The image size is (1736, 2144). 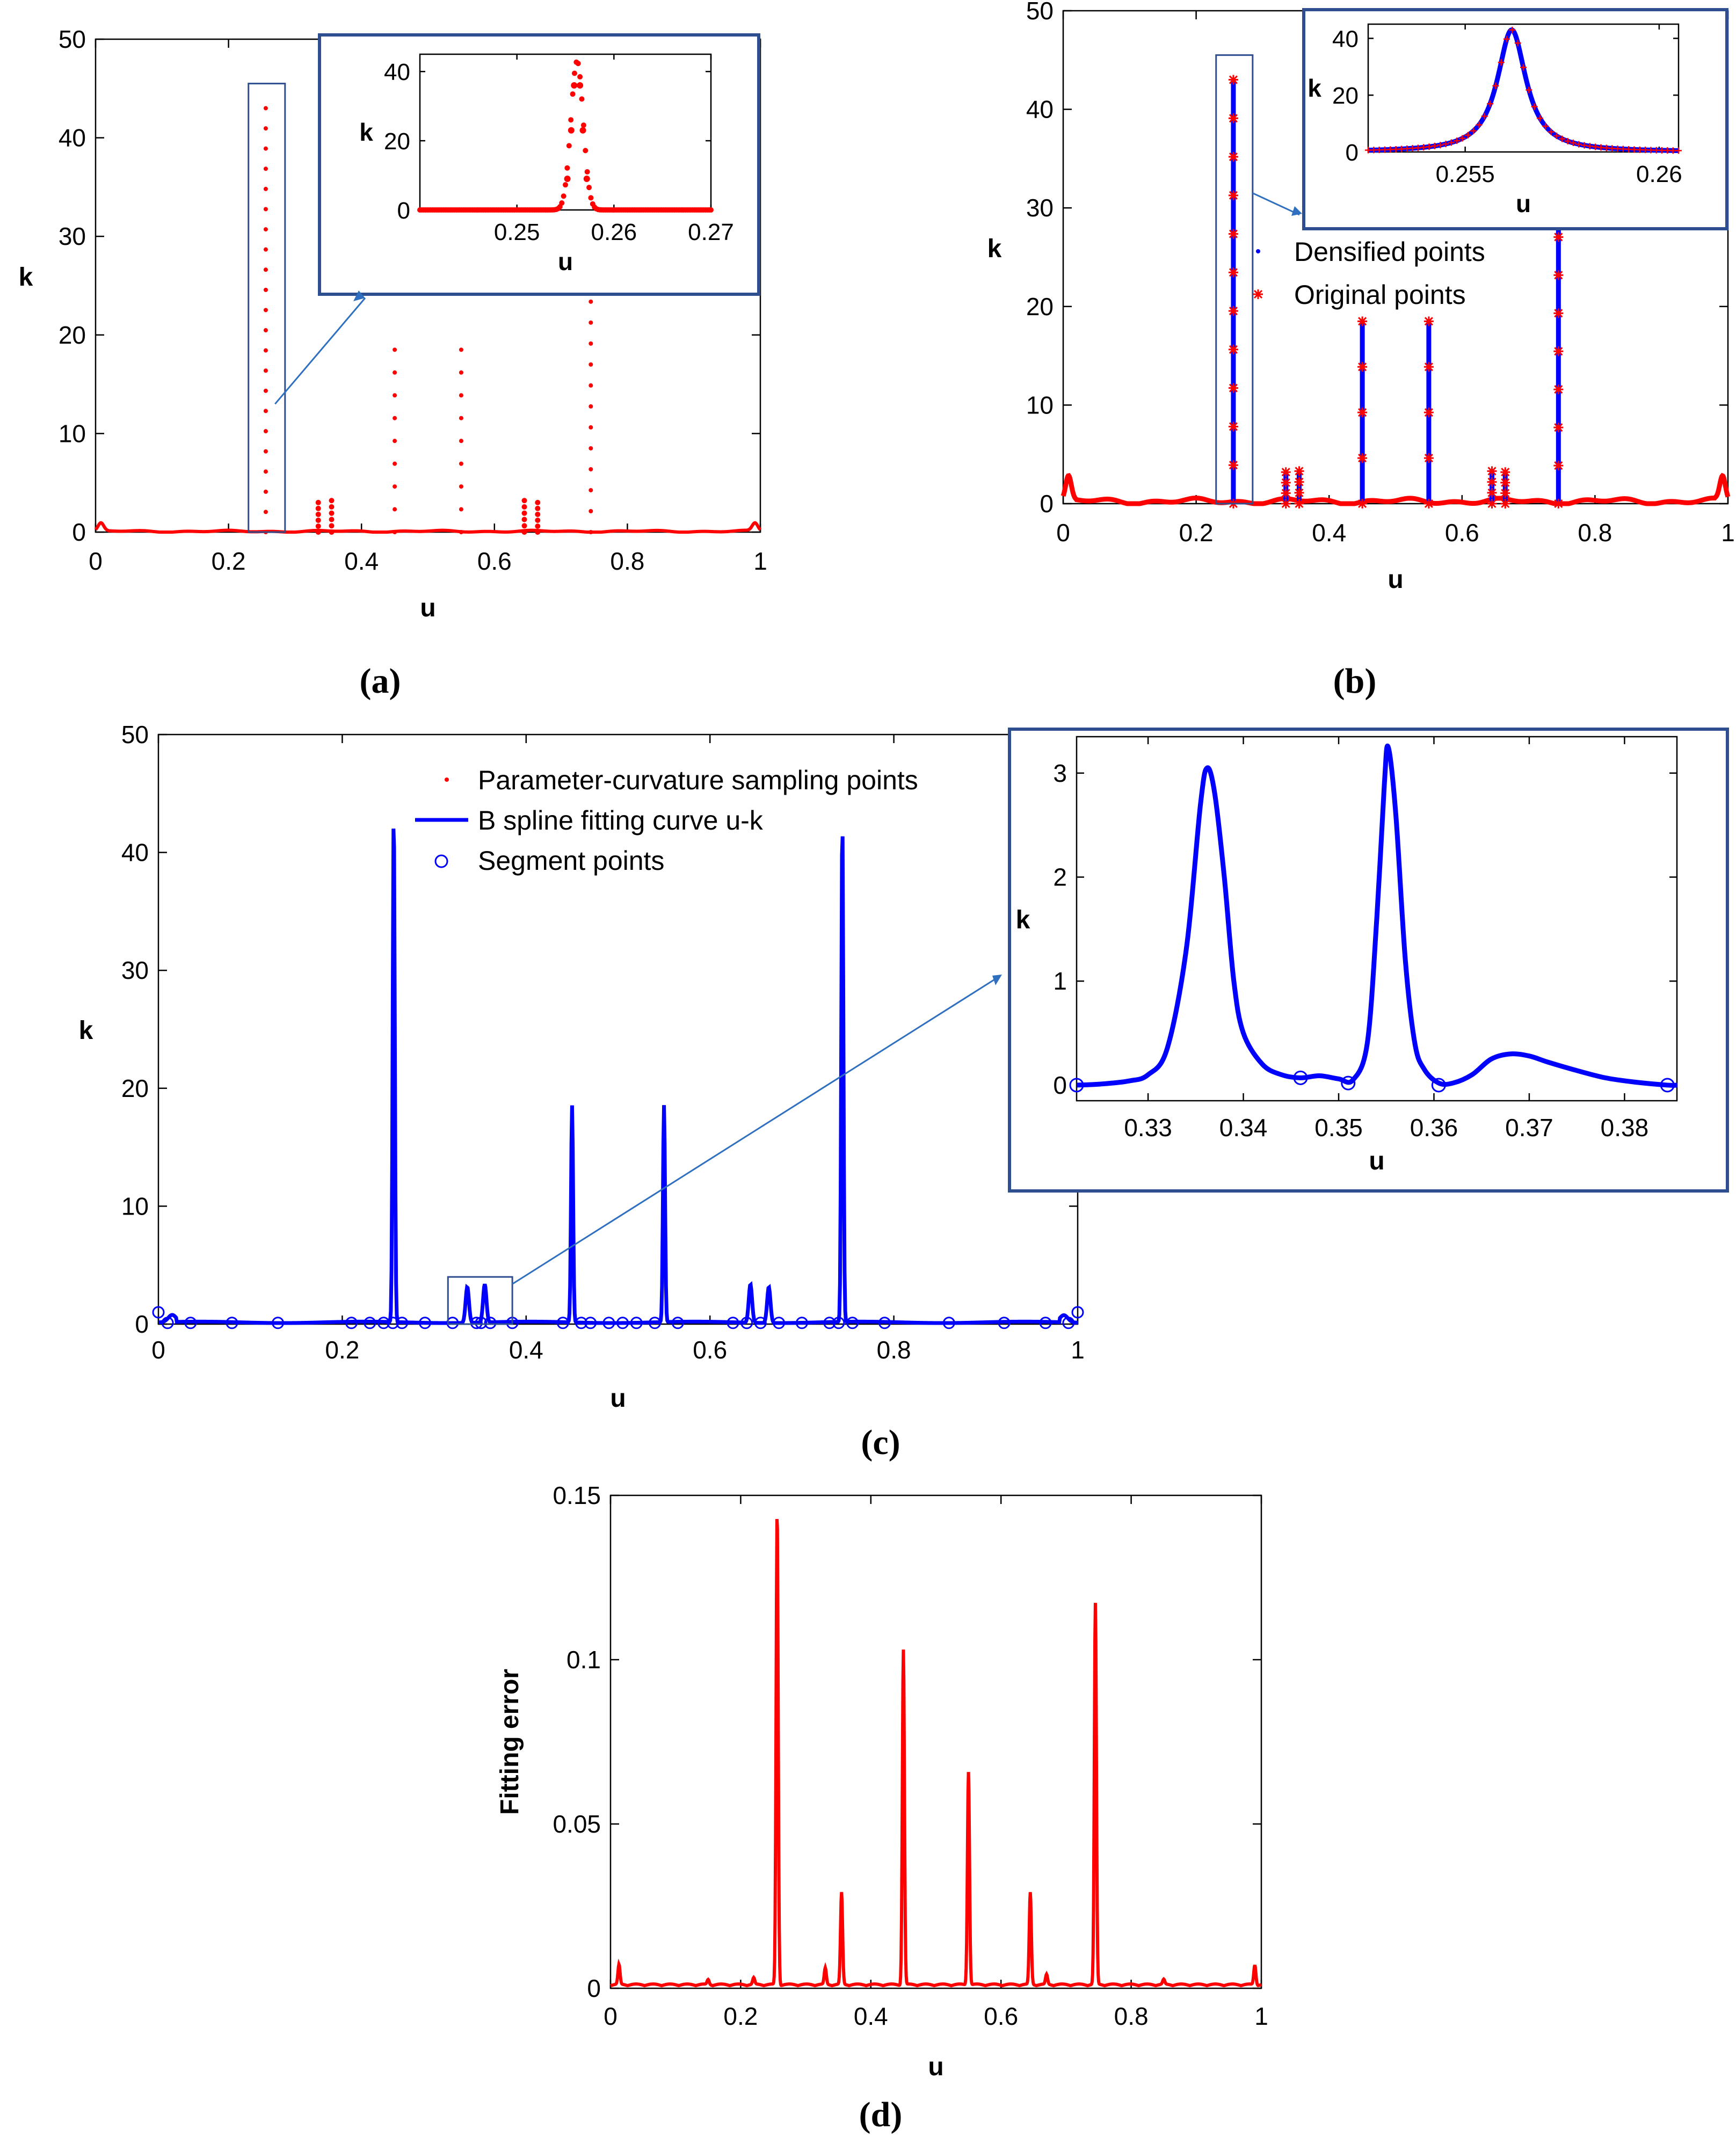 What do you see at coordinates (711, 232) in the screenshot?
I see `x-tick-label: 0.27` at bounding box center [711, 232].